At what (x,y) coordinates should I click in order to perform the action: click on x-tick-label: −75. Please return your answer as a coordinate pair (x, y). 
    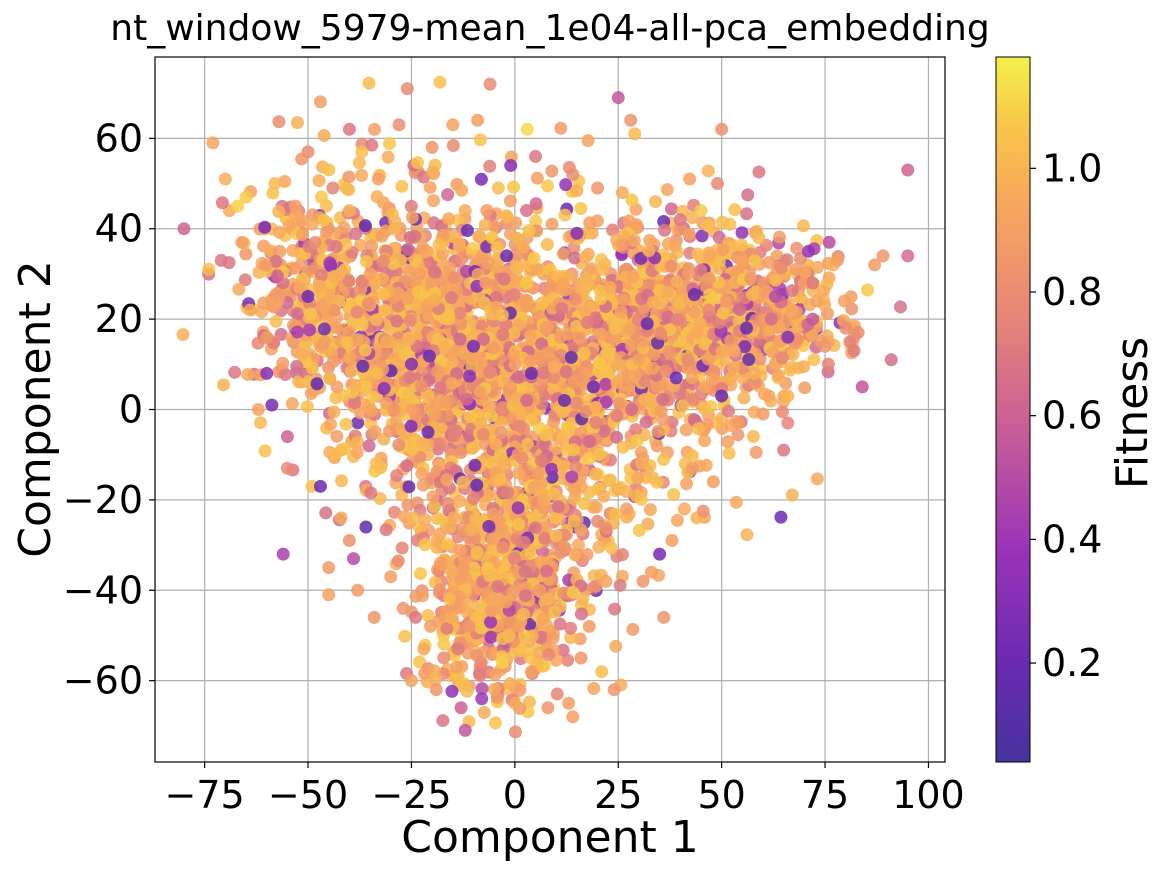
    Looking at the image, I should click on (205, 795).